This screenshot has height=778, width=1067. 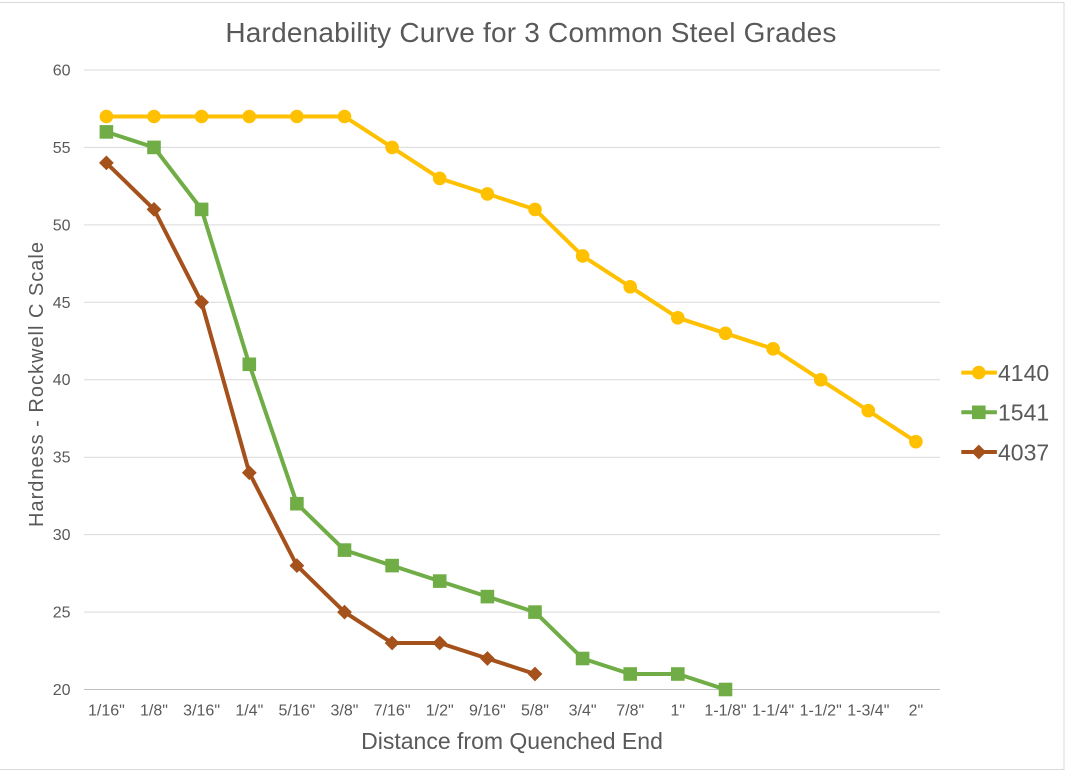 What do you see at coordinates (868, 710) in the screenshot?
I see `svg-text: 1-3/4"` at bounding box center [868, 710].